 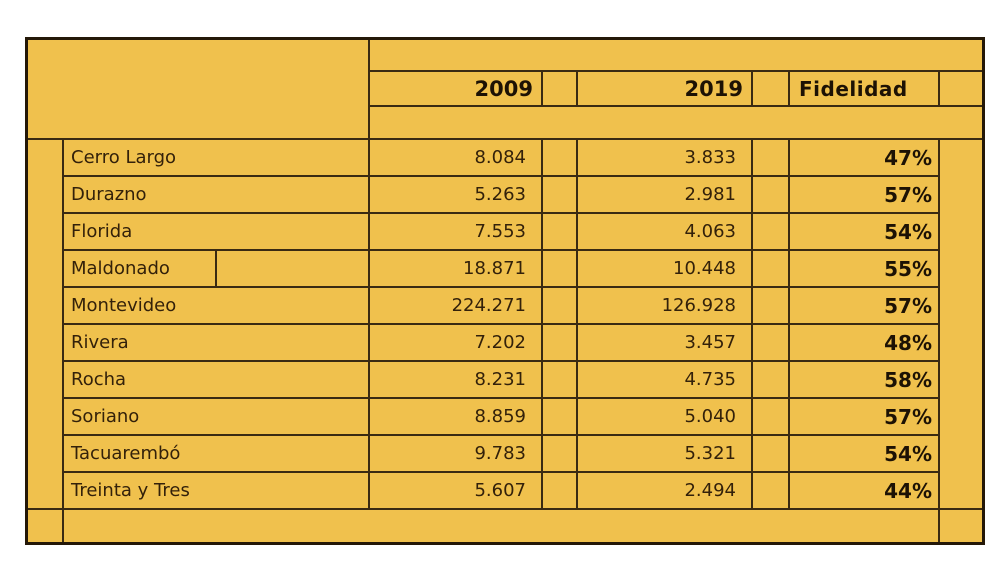 I want to click on footer-right-gutter, so click(x=961, y=526).